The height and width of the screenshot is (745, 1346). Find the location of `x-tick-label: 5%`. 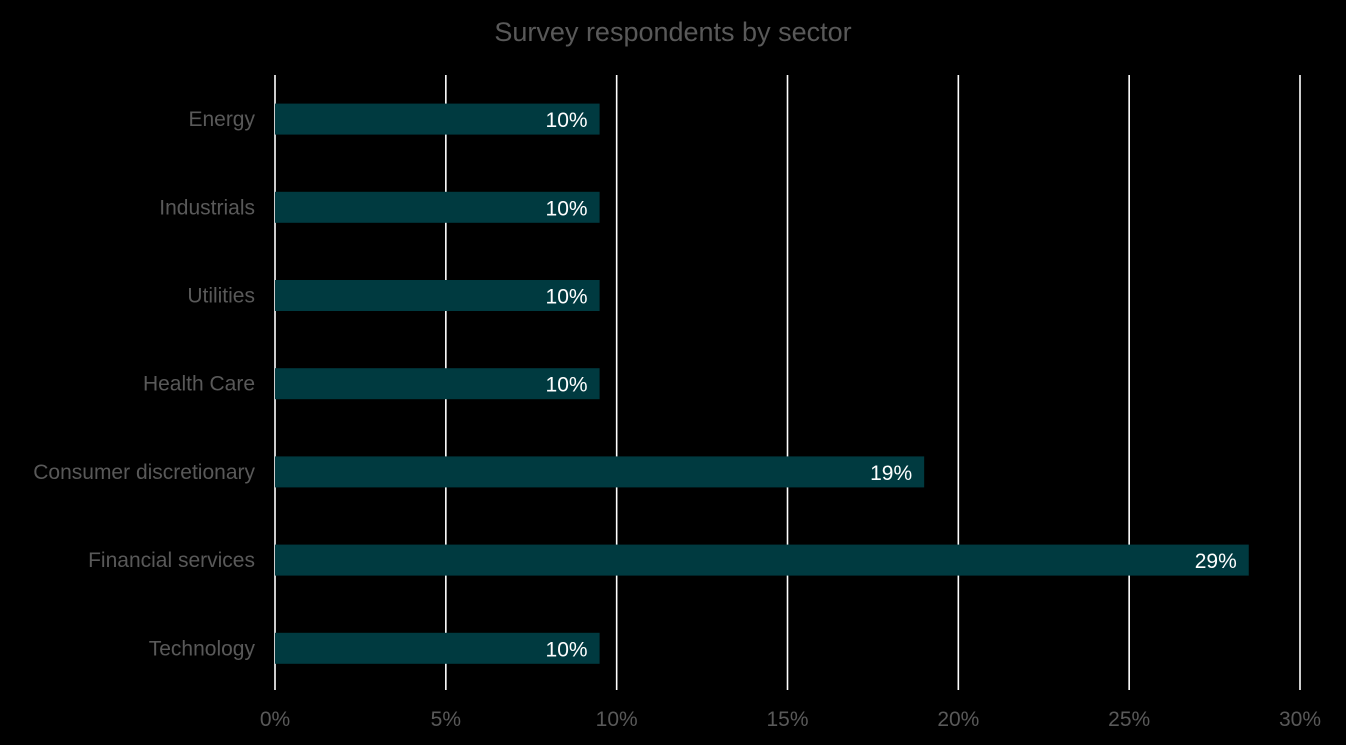

x-tick-label: 5% is located at coordinates (446, 719).